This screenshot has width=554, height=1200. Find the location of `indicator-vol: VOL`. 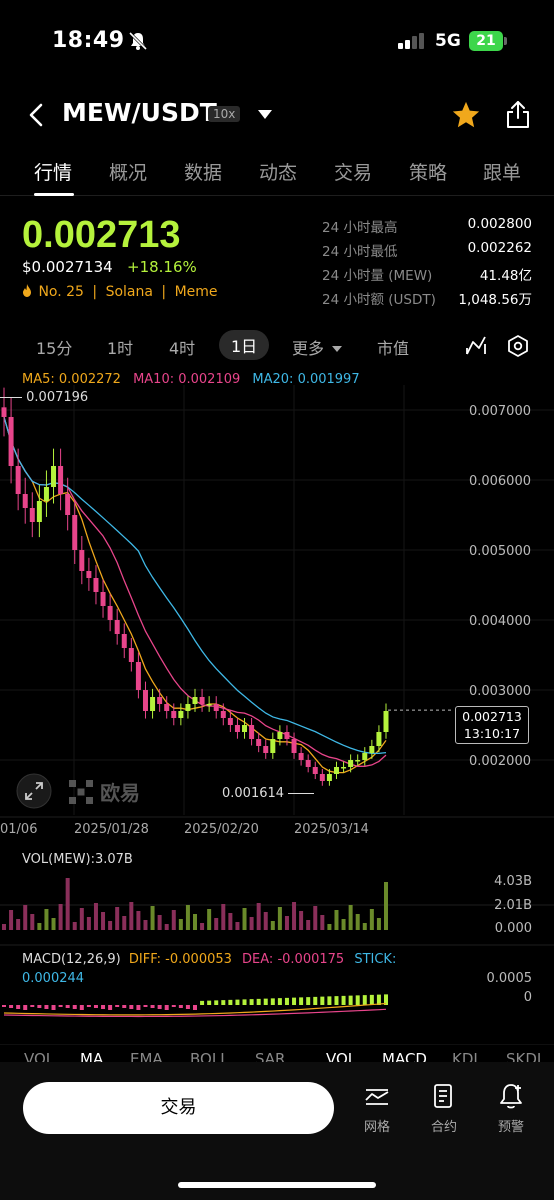

indicator-vol: VOL is located at coordinates (39, 1057).